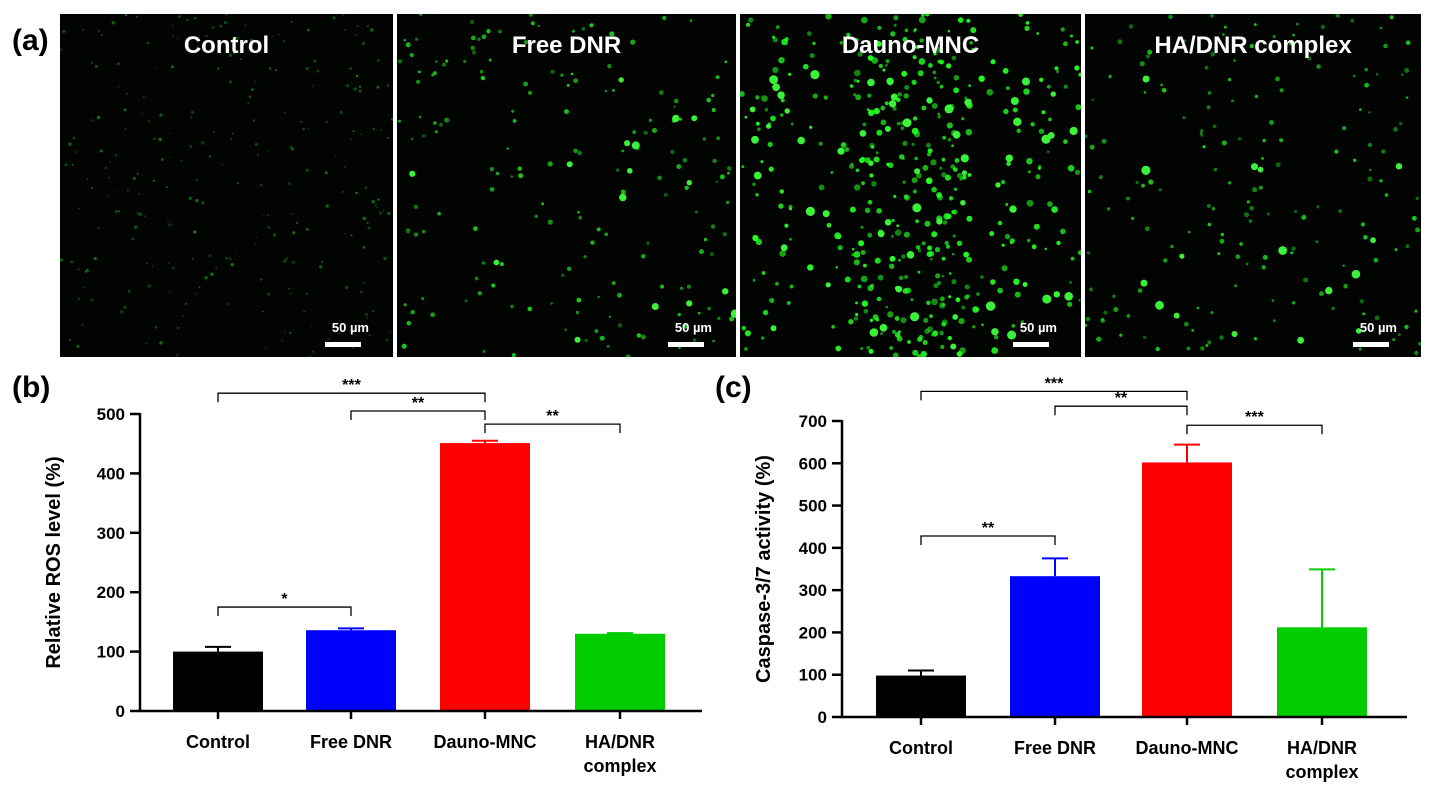 The height and width of the screenshot is (792, 1433). Describe the element at coordinates (813, 463) in the screenshot. I see `y-tick-label: 600` at that location.